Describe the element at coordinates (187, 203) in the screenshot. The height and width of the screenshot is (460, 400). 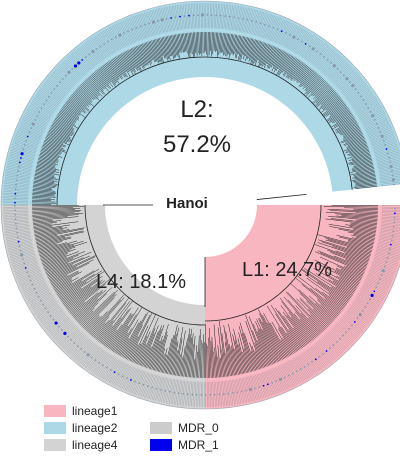
I see `center-label: Hanoi` at that location.